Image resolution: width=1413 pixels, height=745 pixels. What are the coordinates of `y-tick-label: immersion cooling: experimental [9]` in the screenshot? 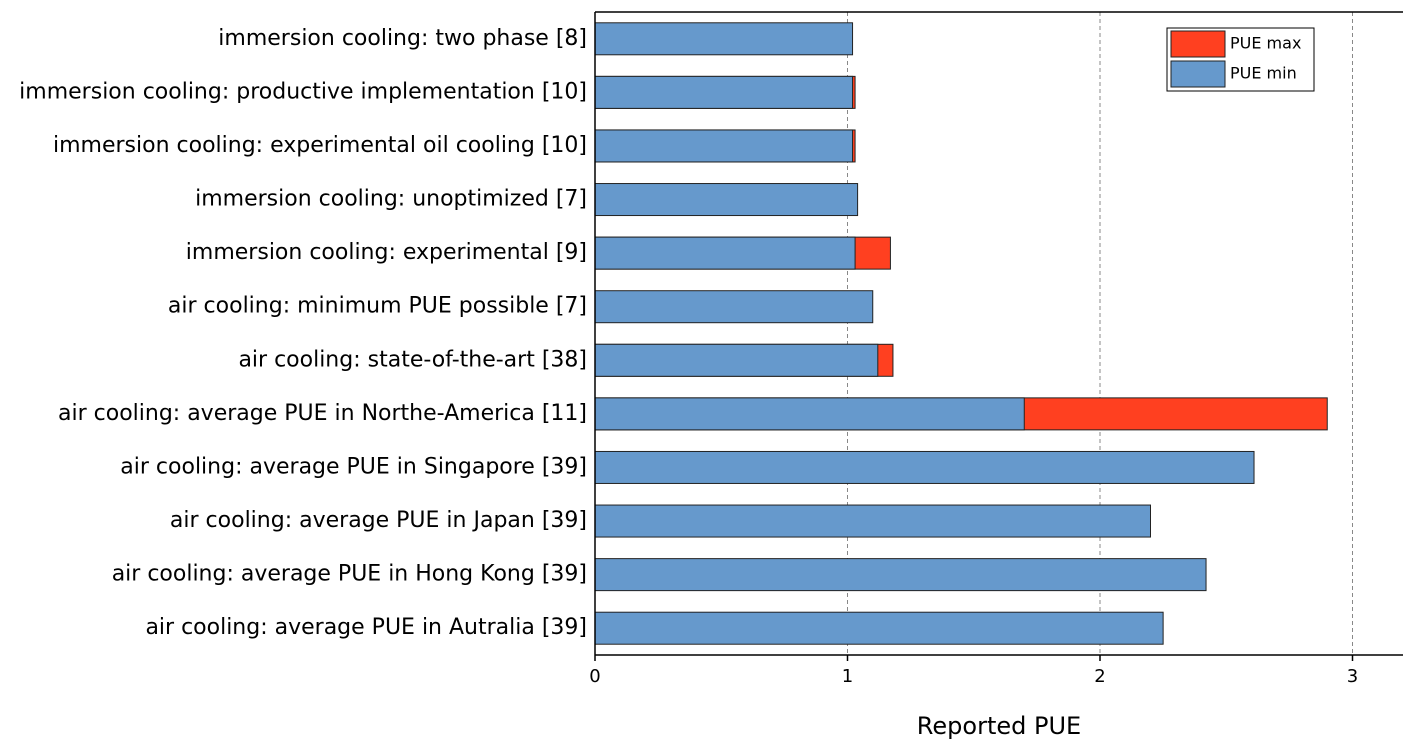 It's located at (386, 252).